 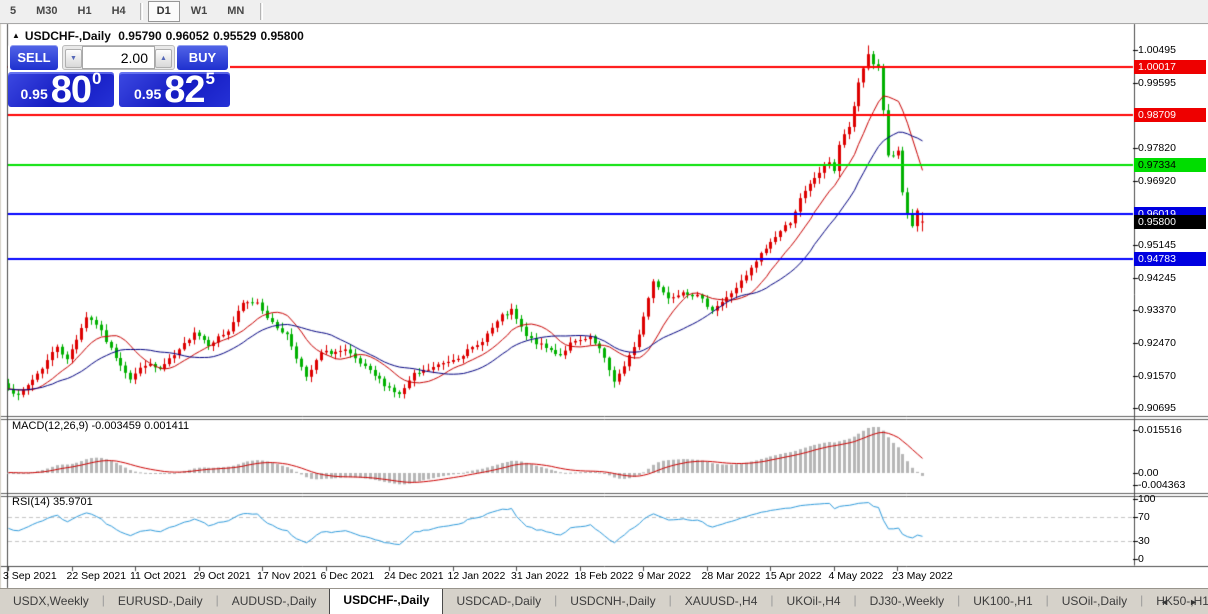 What do you see at coordinates (1182, 601) in the screenshot?
I see `chart-tab-hk50-h1: HK50-,H1` at bounding box center [1182, 601].